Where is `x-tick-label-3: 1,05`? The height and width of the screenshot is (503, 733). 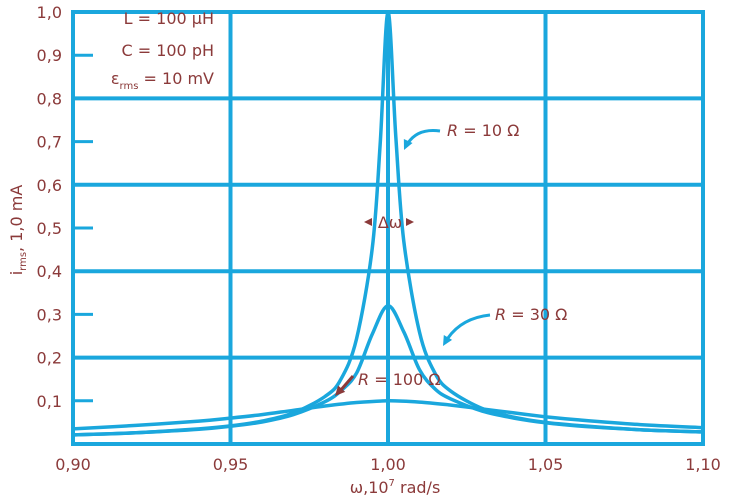 x-tick-label-3: 1,05 is located at coordinates (546, 464).